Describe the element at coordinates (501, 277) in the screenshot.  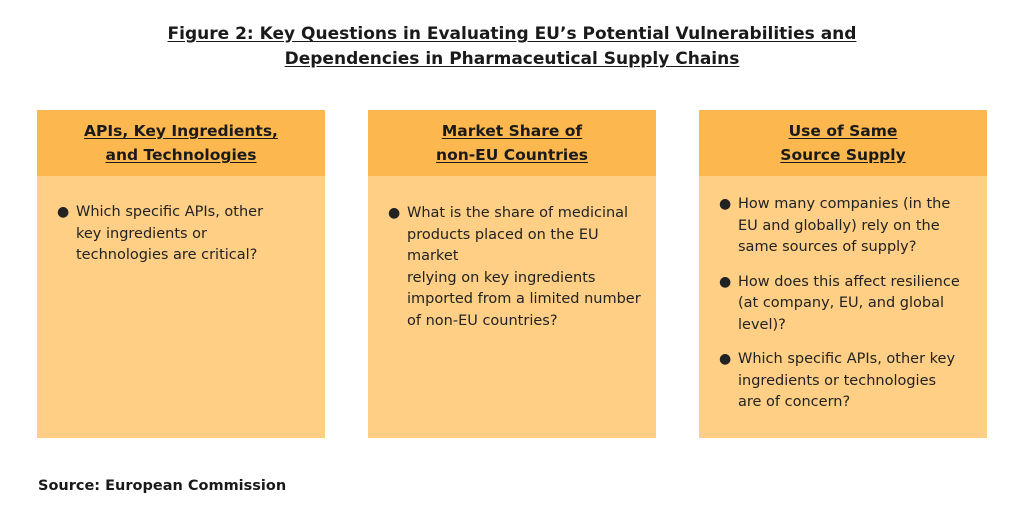
I see `question-line: relying on key ingredients` at that location.